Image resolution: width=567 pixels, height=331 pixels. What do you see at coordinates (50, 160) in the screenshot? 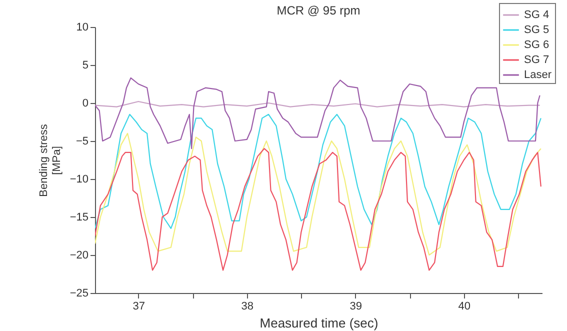
I see `y-axis-title: Bending stress [MPa]` at bounding box center [50, 160].